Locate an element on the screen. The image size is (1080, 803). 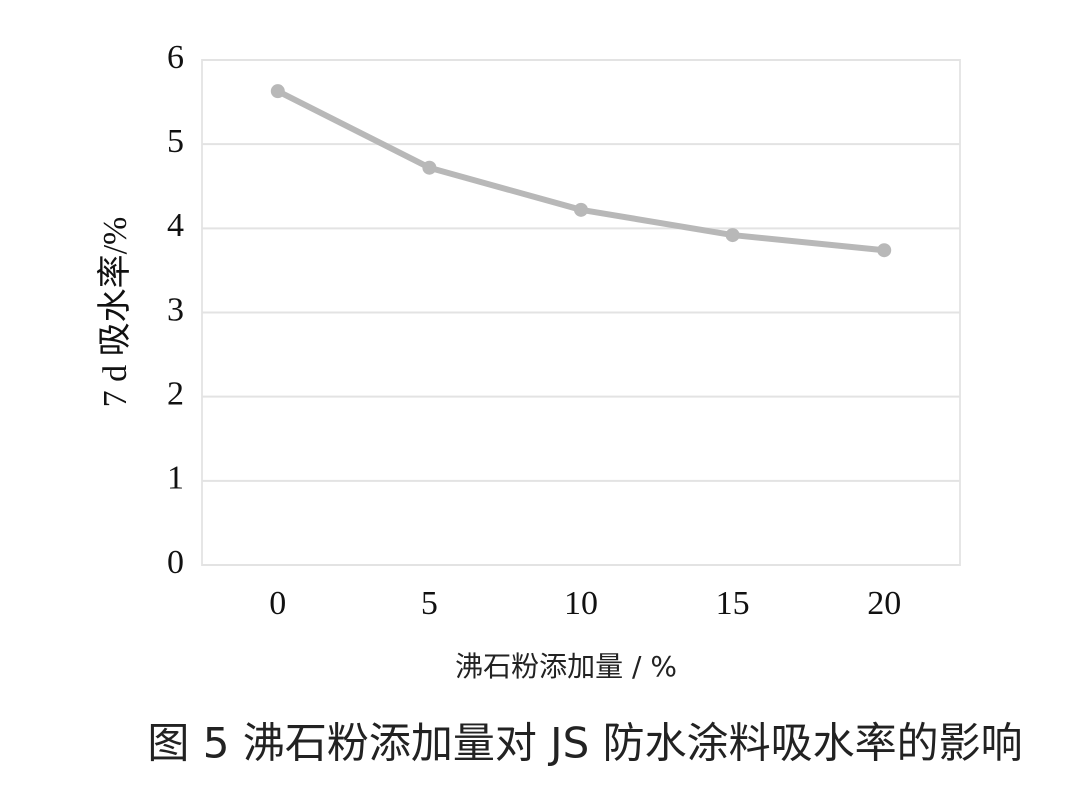
y-tick-label: 2 is located at coordinates (175, 393).